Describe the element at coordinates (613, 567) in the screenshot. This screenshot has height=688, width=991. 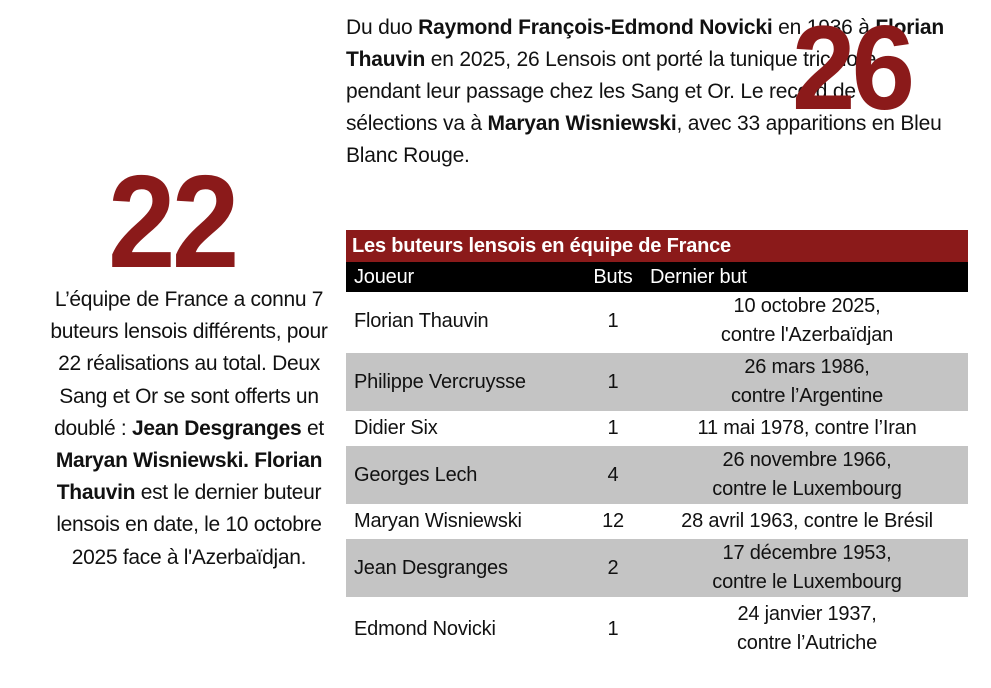
I see `goals-count: 2` at that location.